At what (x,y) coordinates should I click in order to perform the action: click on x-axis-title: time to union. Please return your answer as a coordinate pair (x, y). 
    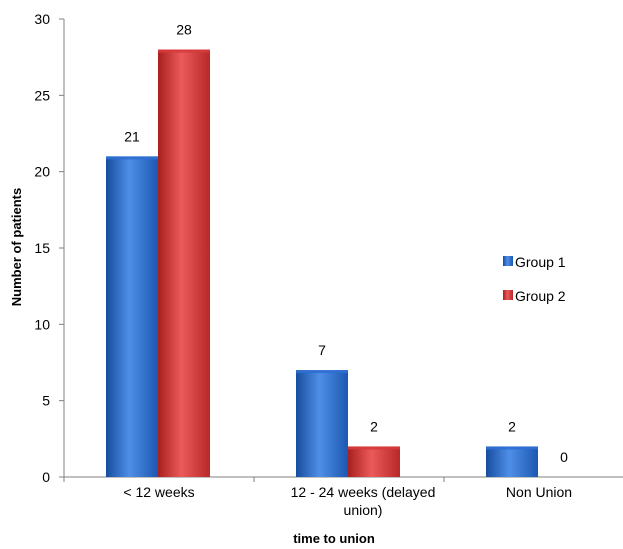
    Looking at the image, I should click on (334, 538).